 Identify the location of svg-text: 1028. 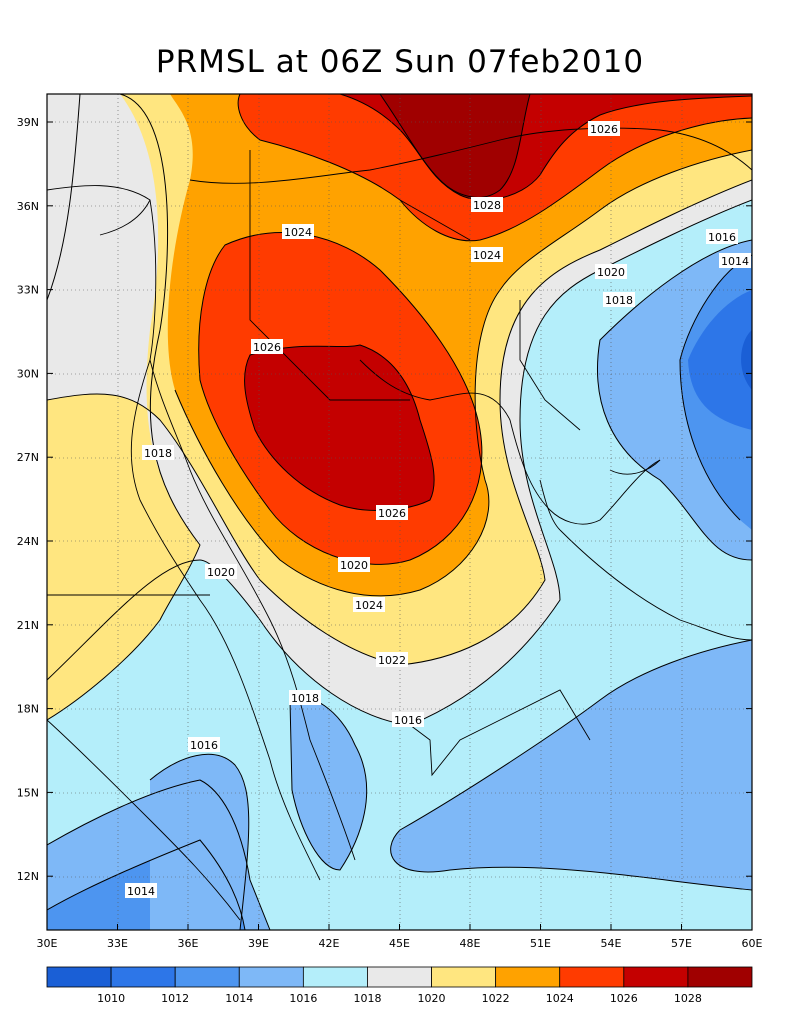
(487, 205).